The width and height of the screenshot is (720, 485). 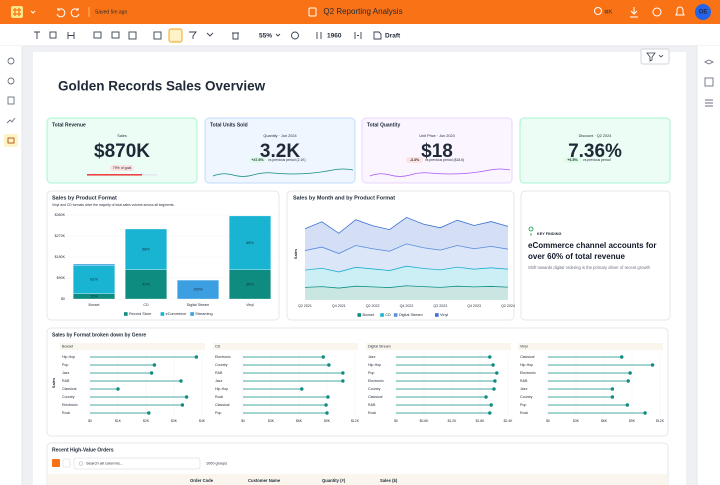 What do you see at coordinates (411, 315) in the screenshot?
I see `legend-label: Digital Stream` at bounding box center [411, 315].